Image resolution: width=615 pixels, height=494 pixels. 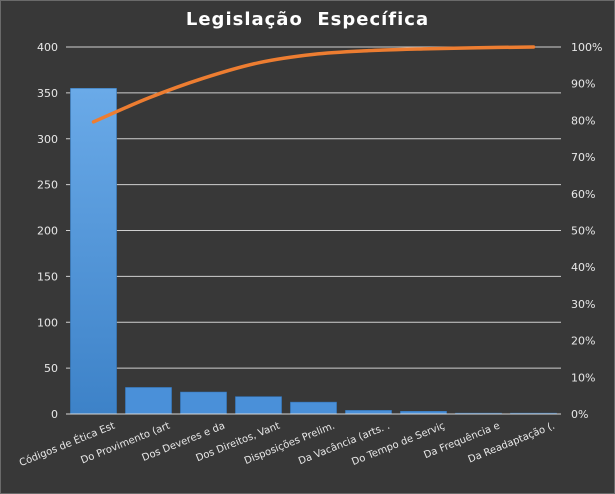 What do you see at coordinates (583, 157) in the screenshot?
I see `y2-tick-label: 70%` at bounding box center [583, 157].